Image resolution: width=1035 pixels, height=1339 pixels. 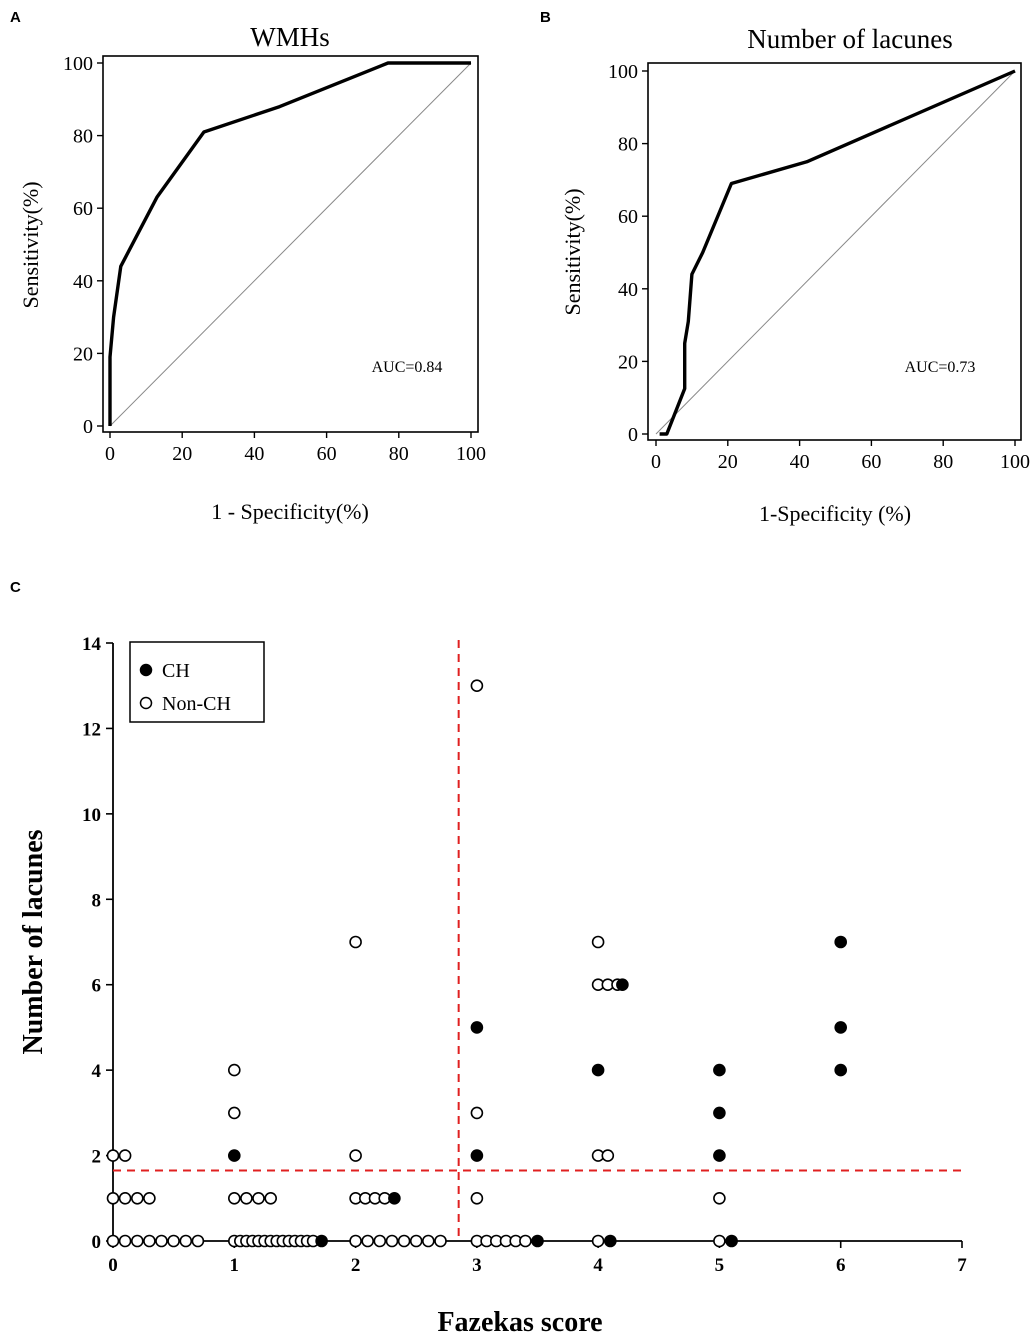 What do you see at coordinates (962, 1265) in the screenshot?
I see `x-tick-label-c-7: 7` at bounding box center [962, 1265].